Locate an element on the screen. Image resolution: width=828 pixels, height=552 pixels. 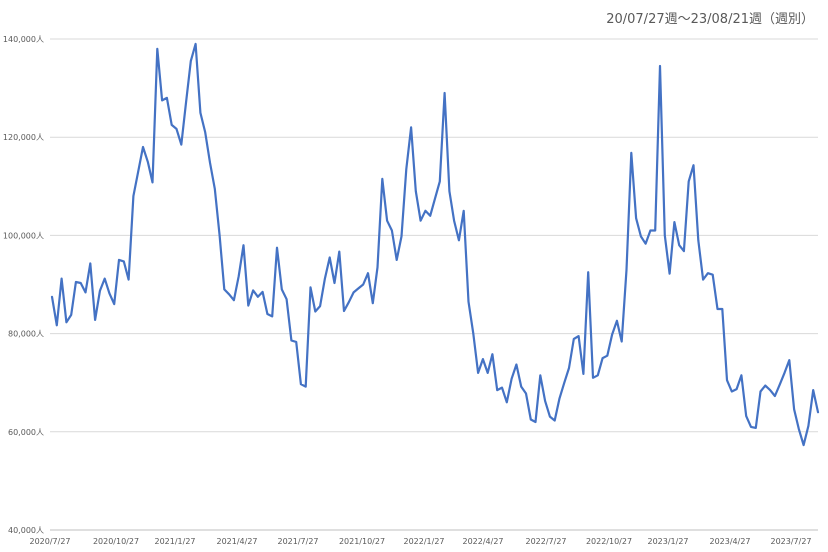
x-tick-label: 2020/7/27 is located at coordinates (49, 541).